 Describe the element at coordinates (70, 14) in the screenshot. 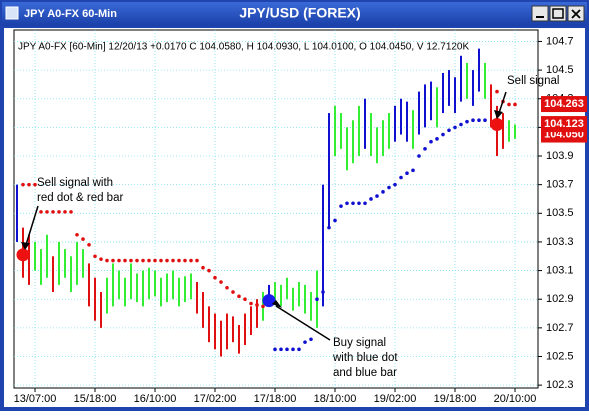

I see `window-title: JPY A0-FX 60-Min` at that location.